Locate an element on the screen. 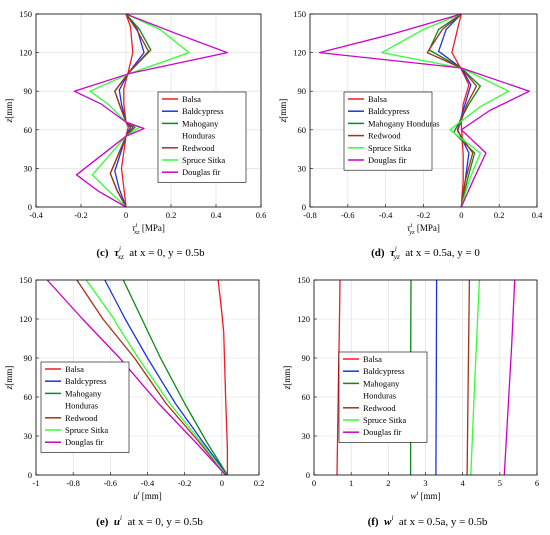 This screenshot has width=550, height=535. panel-caption: (e) ui at x = 0, y = 0.5b is located at coordinates (149, 521).